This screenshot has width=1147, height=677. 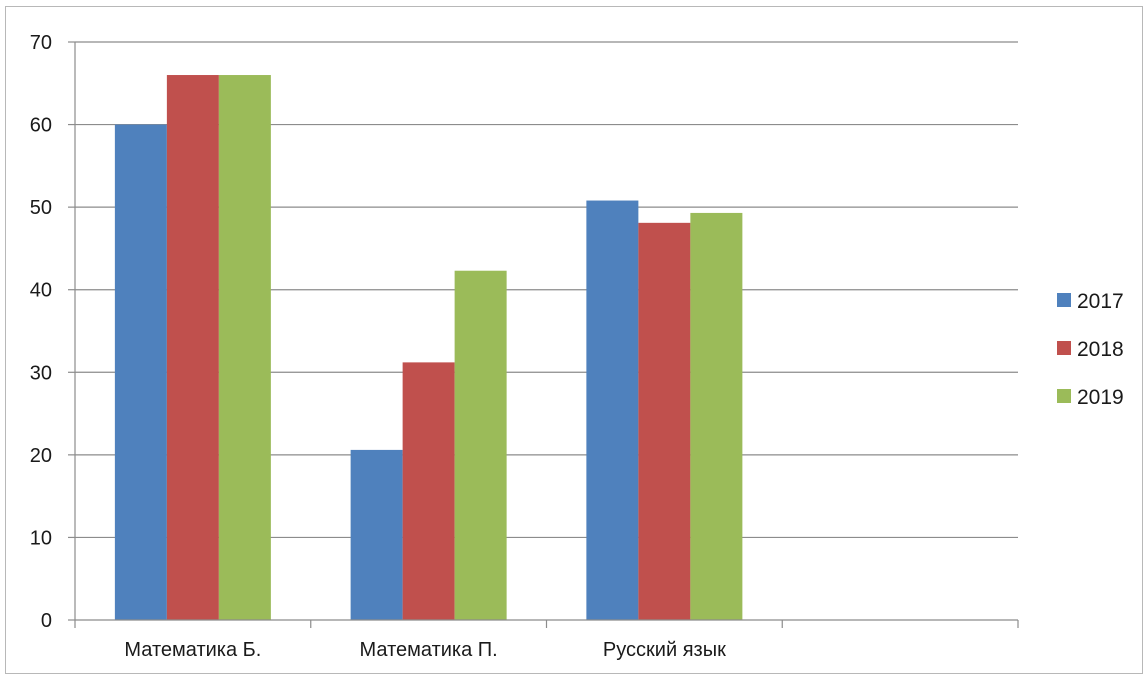 What do you see at coordinates (41, 373) in the screenshot?
I see `y-tick-label-30: 30` at bounding box center [41, 373].